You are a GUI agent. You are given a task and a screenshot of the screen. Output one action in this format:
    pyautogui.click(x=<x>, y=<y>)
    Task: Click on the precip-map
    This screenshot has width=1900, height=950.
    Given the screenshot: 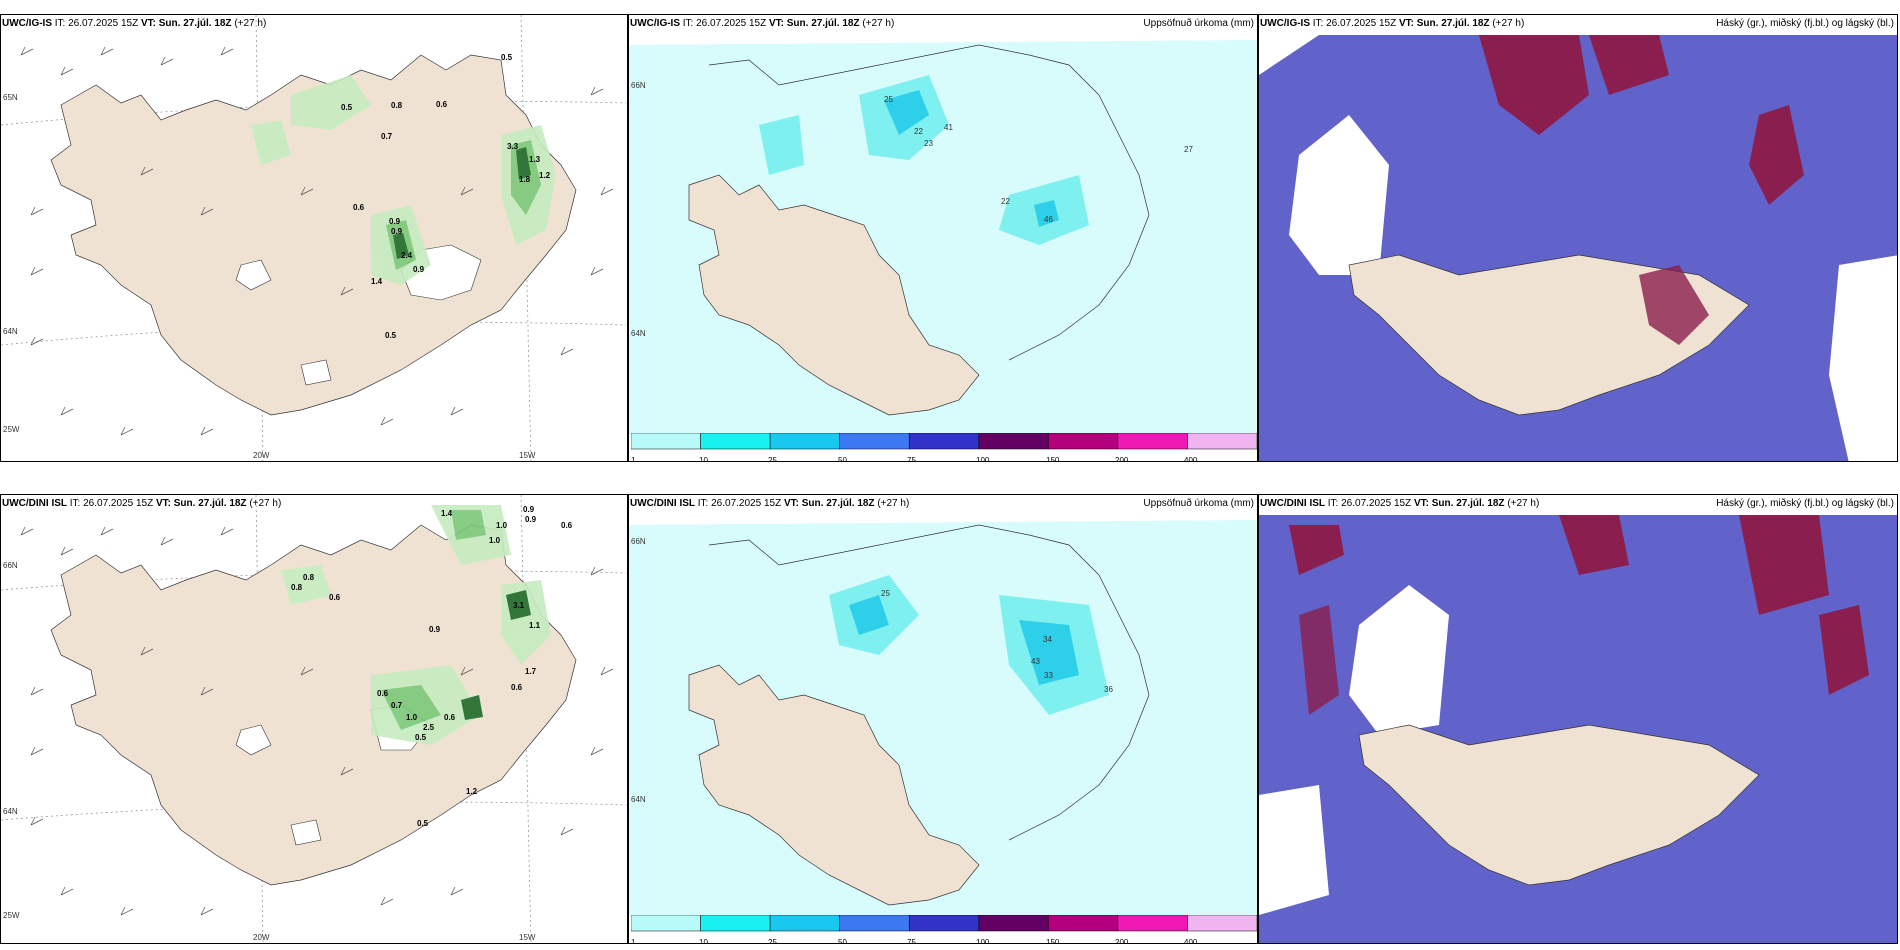 What is the action you would take?
    pyautogui.click(x=943, y=237)
    